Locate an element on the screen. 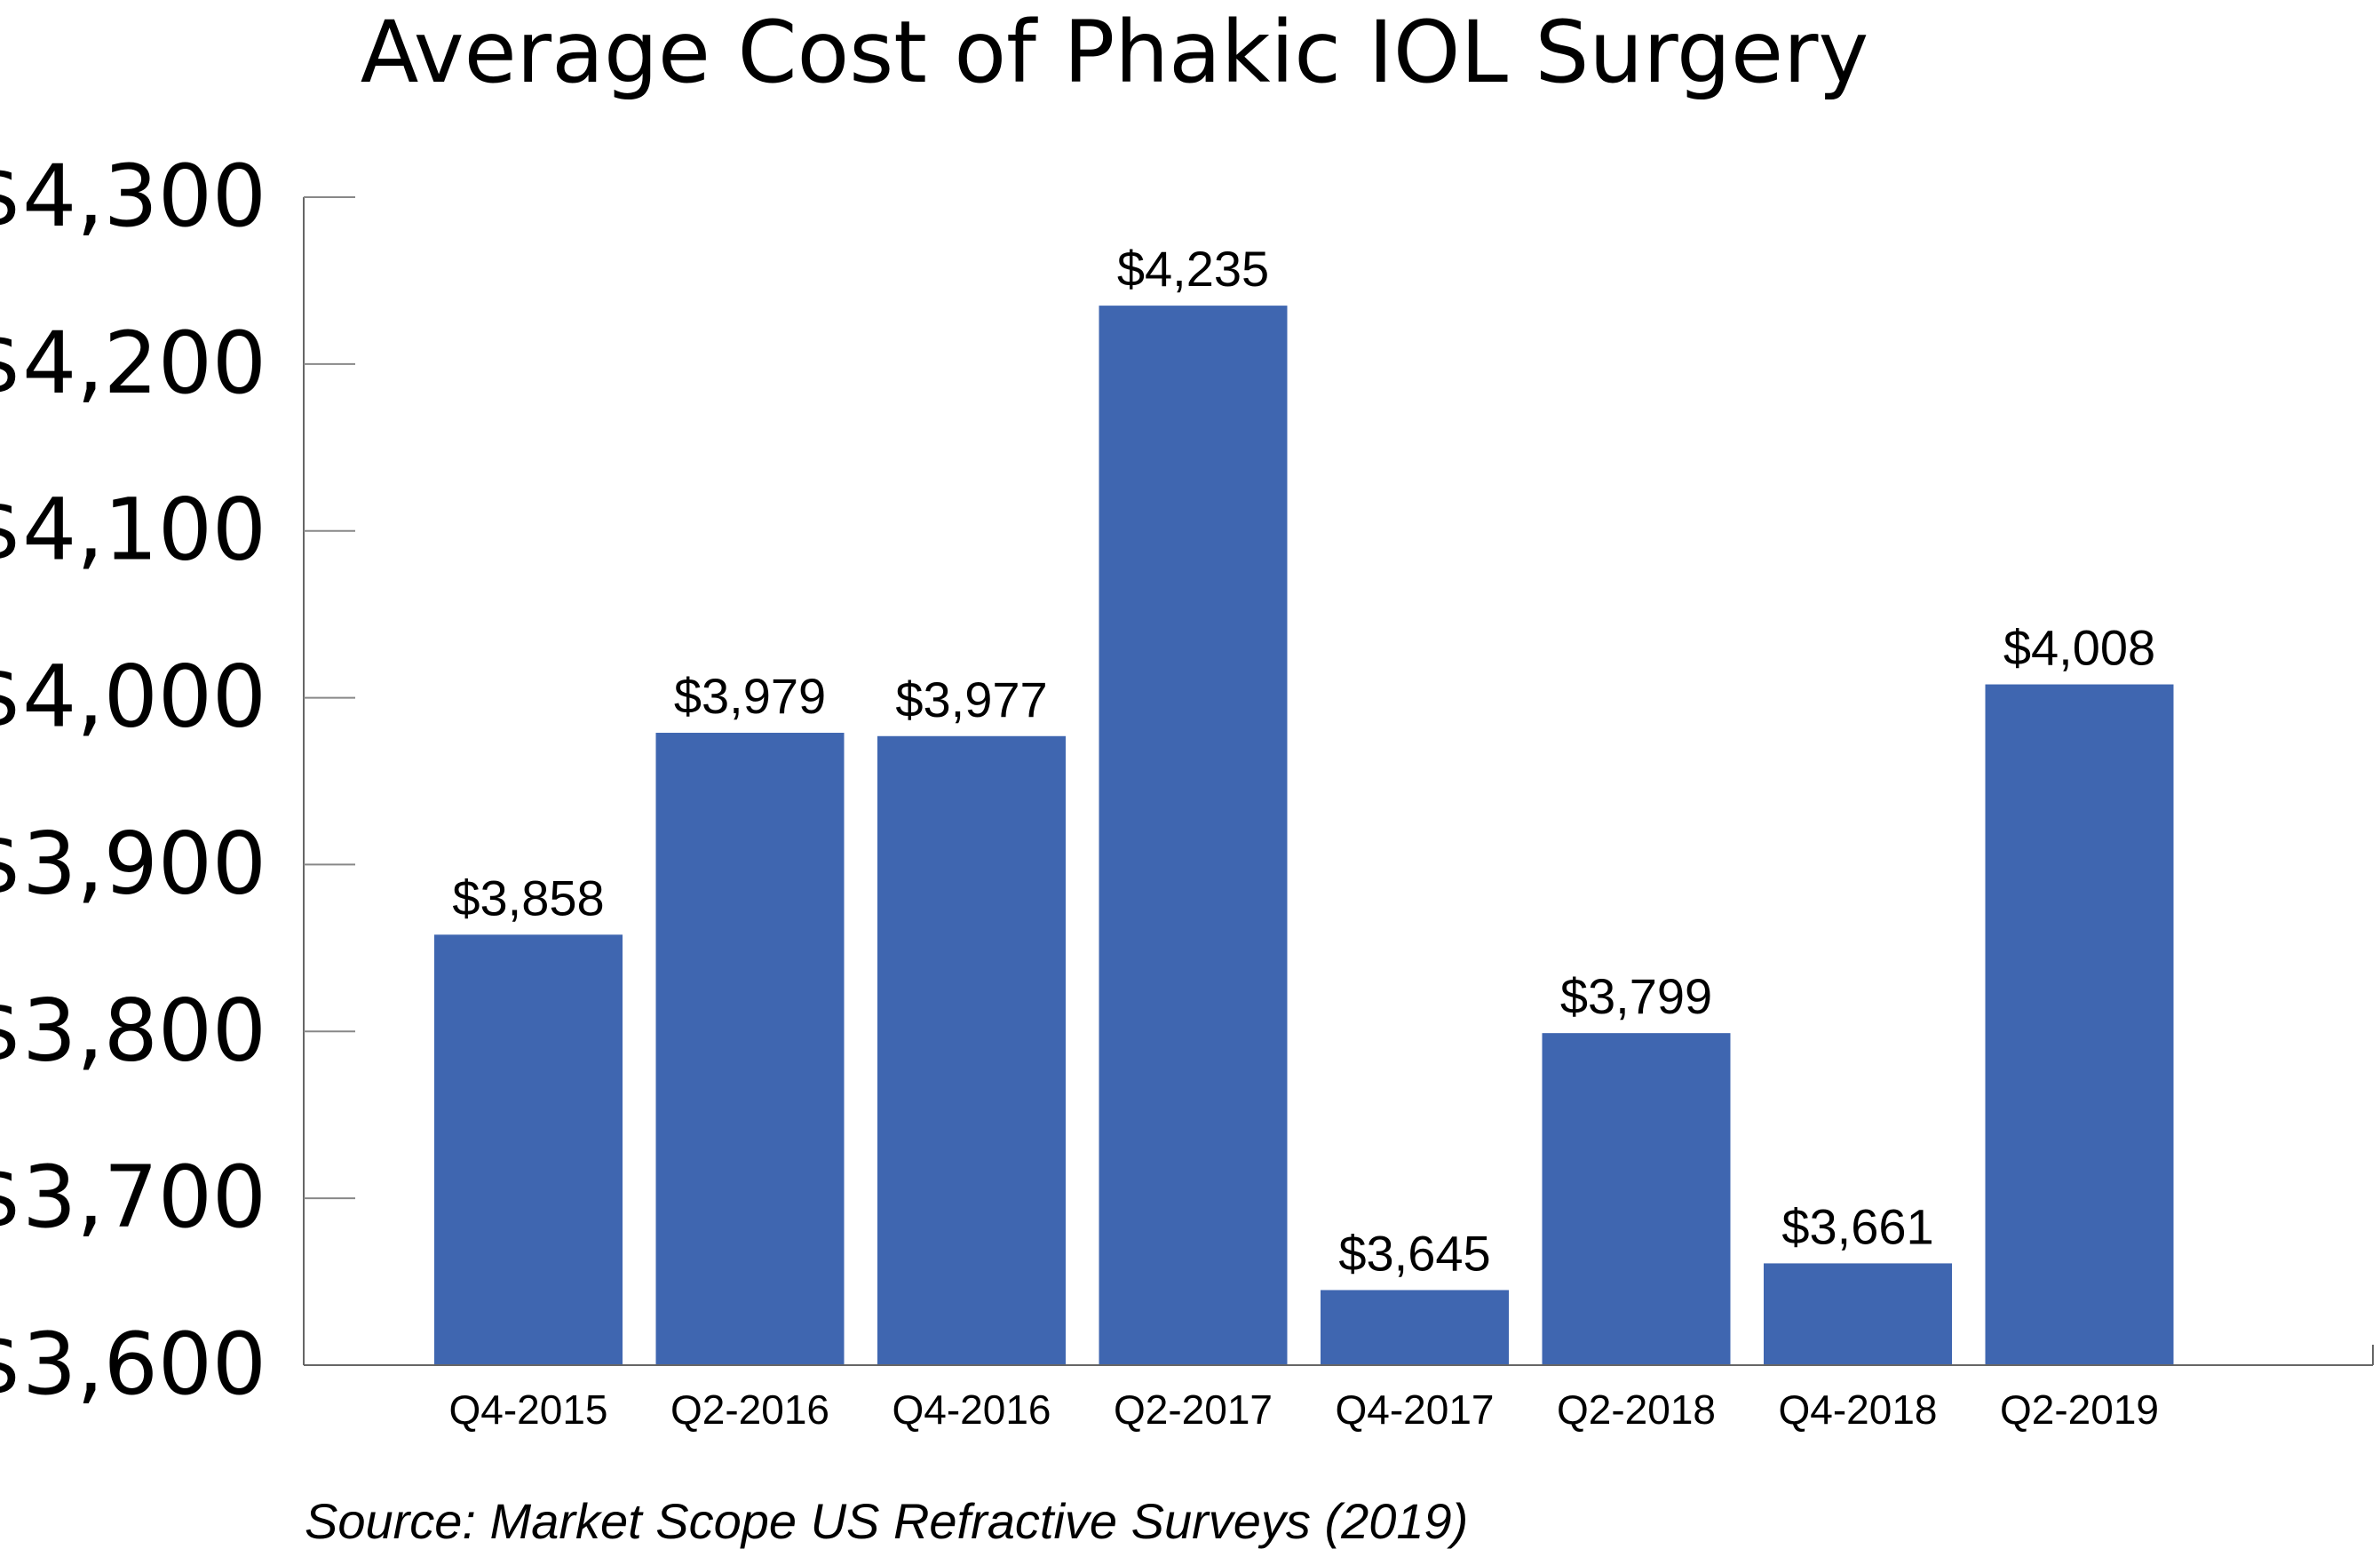 The height and width of the screenshot is (1557, 2380). x-tick-label: Q2-2019 is located at coordinates (2079, 1409).